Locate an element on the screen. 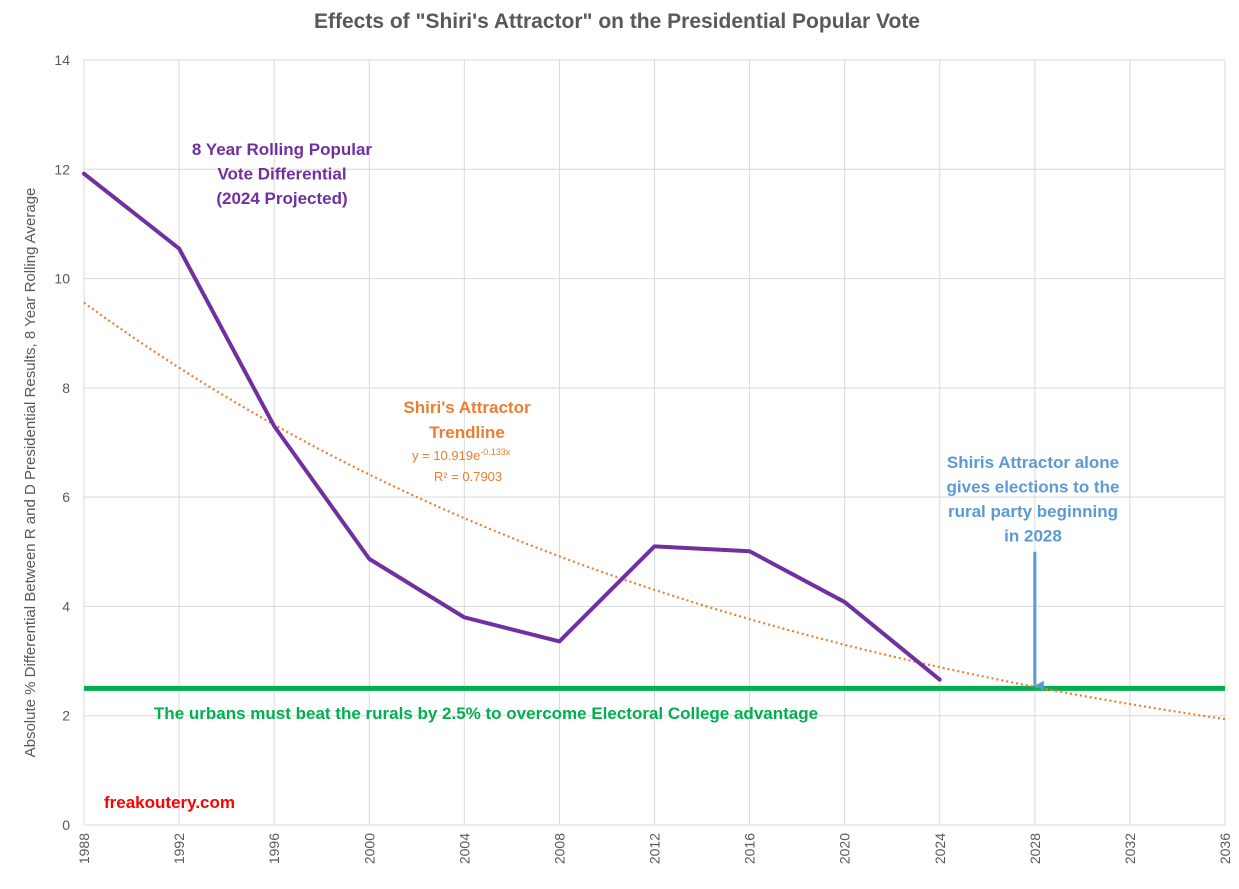  trend-label-line: Shiri's Attractor is located at coordinates (467, 407).